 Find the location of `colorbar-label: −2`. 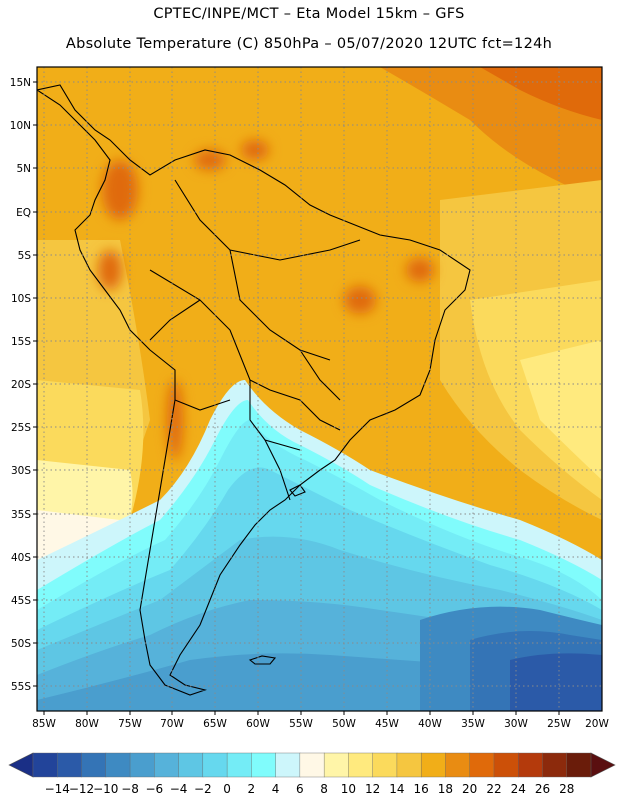

colorbar-label: −2 is located at coordinates (203, 789).